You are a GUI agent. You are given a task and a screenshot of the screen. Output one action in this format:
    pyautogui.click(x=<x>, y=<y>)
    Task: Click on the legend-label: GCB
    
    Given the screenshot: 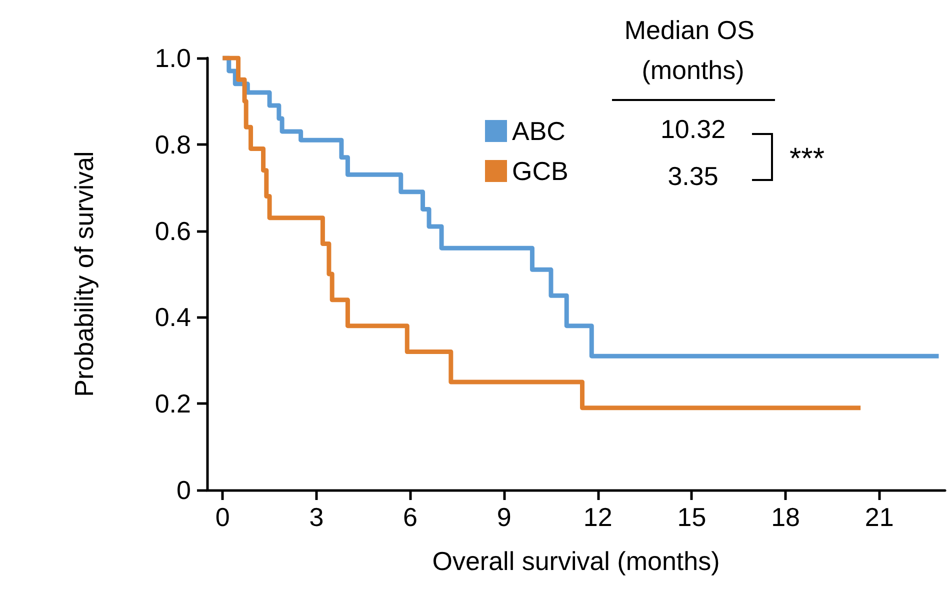 What is the action you would take?
    pyautogui.click(x=540, y=171)
    